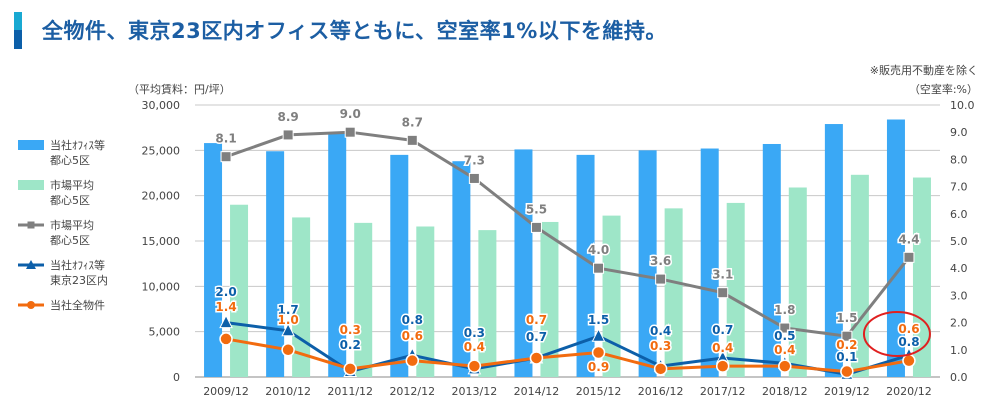 This screenshot has height=401, width=993. I want to click on market-vacancy-data-label: 3.1, so click(722, 275).